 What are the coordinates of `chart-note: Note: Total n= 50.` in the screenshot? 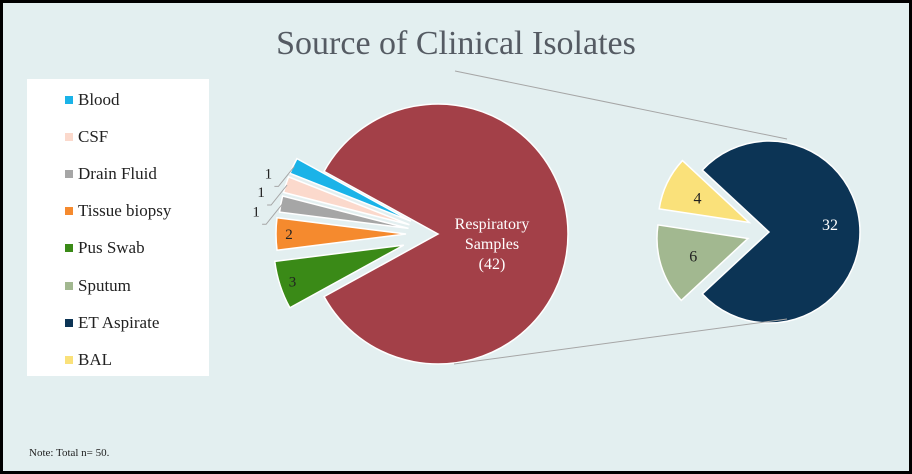 It's located at (69, 453).